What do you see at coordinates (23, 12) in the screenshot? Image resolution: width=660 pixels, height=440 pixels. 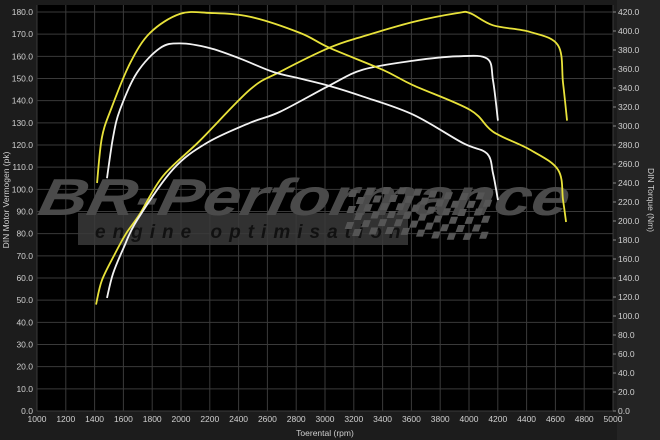 I see `y-left-tick-label: 180.0` at bounding box center [23, 12].